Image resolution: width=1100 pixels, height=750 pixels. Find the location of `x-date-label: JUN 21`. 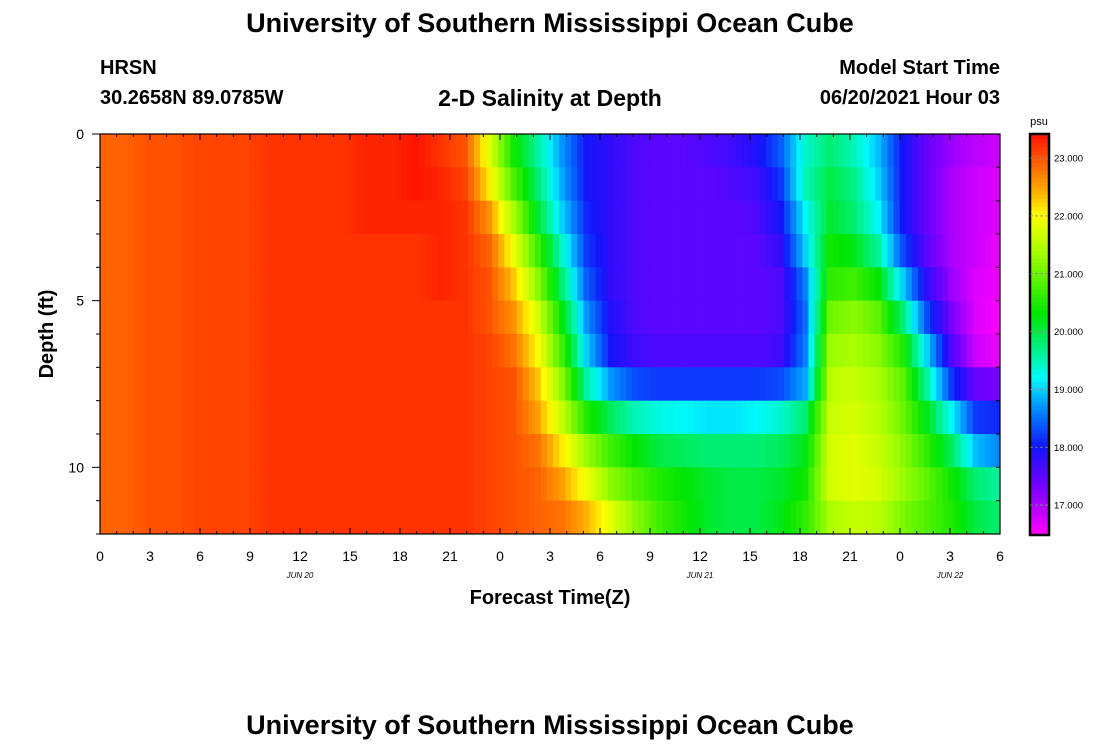

x-date-label: JUN 21 is located at coordinates (700, 575).